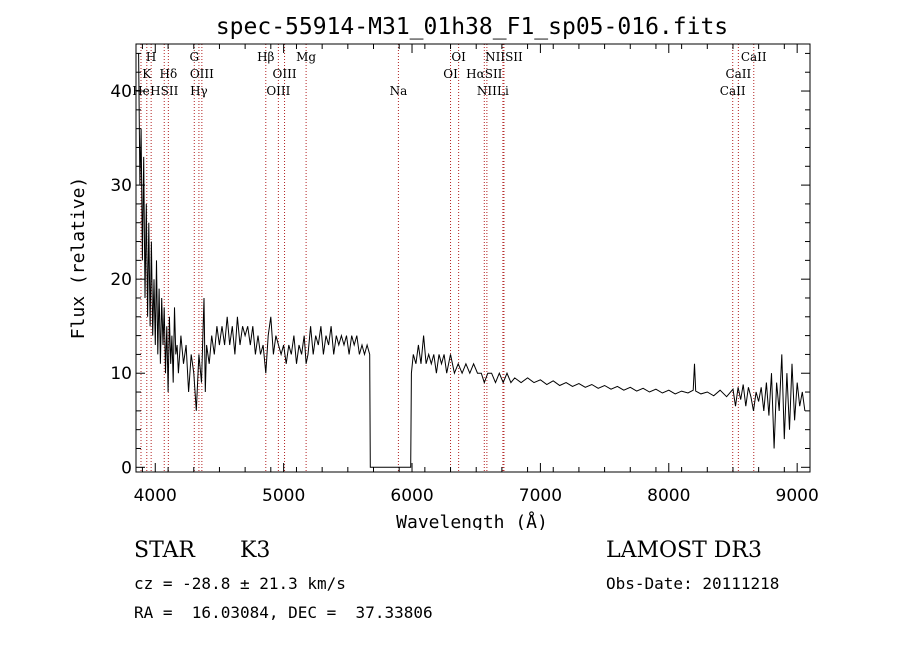 The image size is (900, 649). I want to click on spectral-line-label: HαSII, so click(484, 74).